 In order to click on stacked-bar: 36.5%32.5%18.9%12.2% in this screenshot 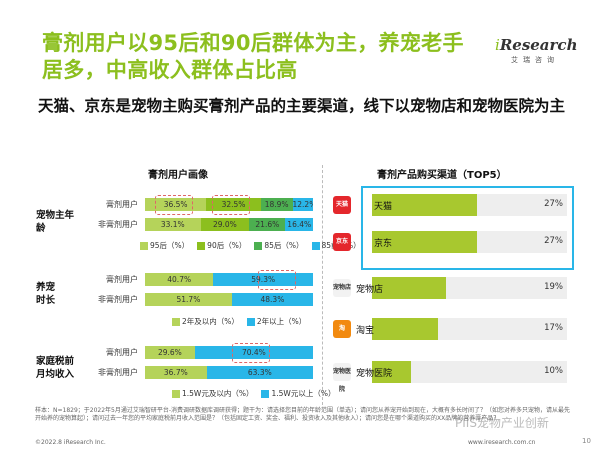, I will do `click(229, 204)`.